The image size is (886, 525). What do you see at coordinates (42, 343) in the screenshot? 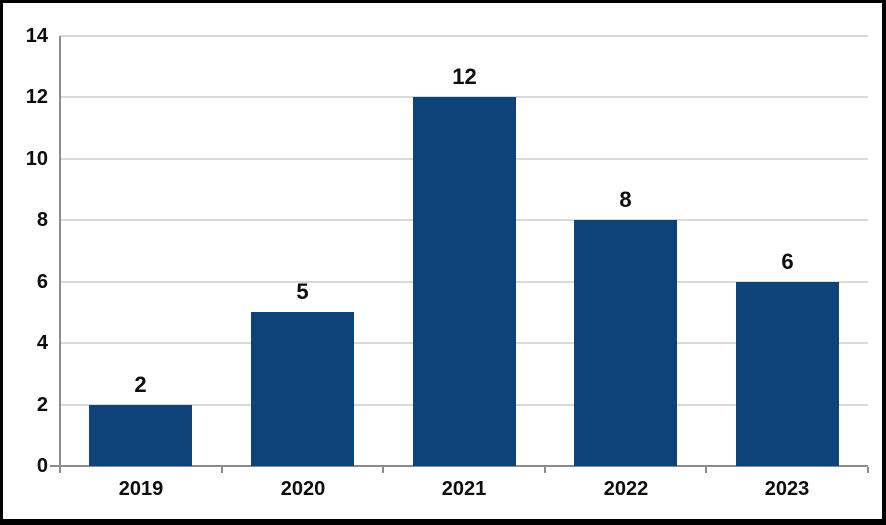
I see `y-tick-label-4: 4` at bounding box center [42, 343].